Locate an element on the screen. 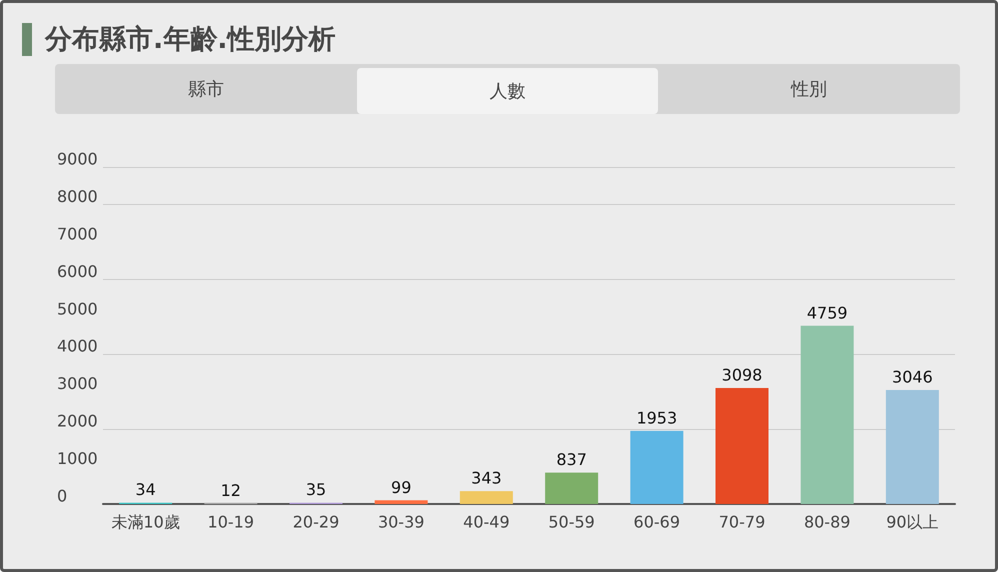 Image resolution: width=998 pixels, height=572 pixels. x-tick-label: 50-59 is located at coordinates (571, 522).